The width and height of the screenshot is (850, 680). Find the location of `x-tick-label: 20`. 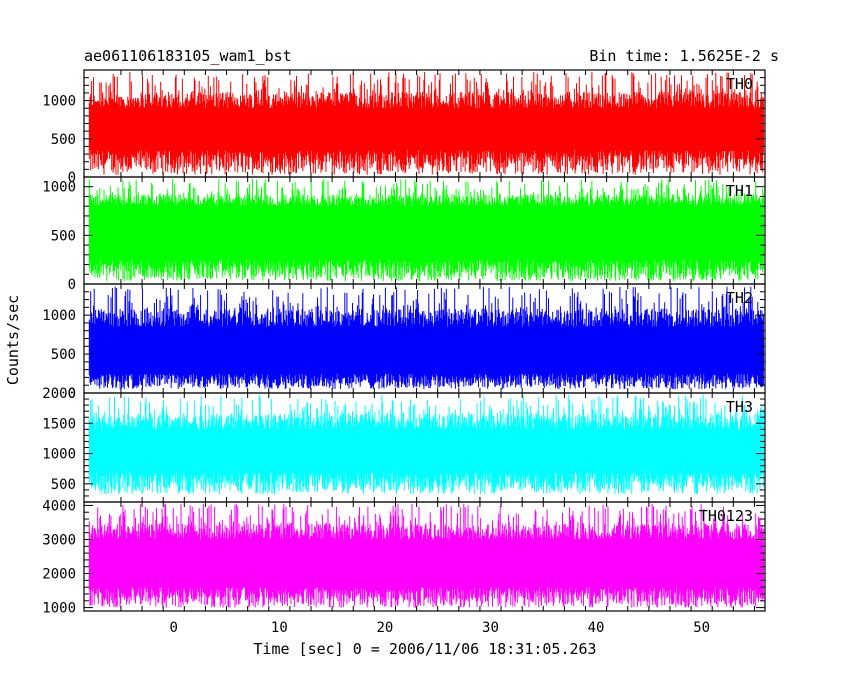

x-tick-label: 20 is located at coordinates (384, 628).